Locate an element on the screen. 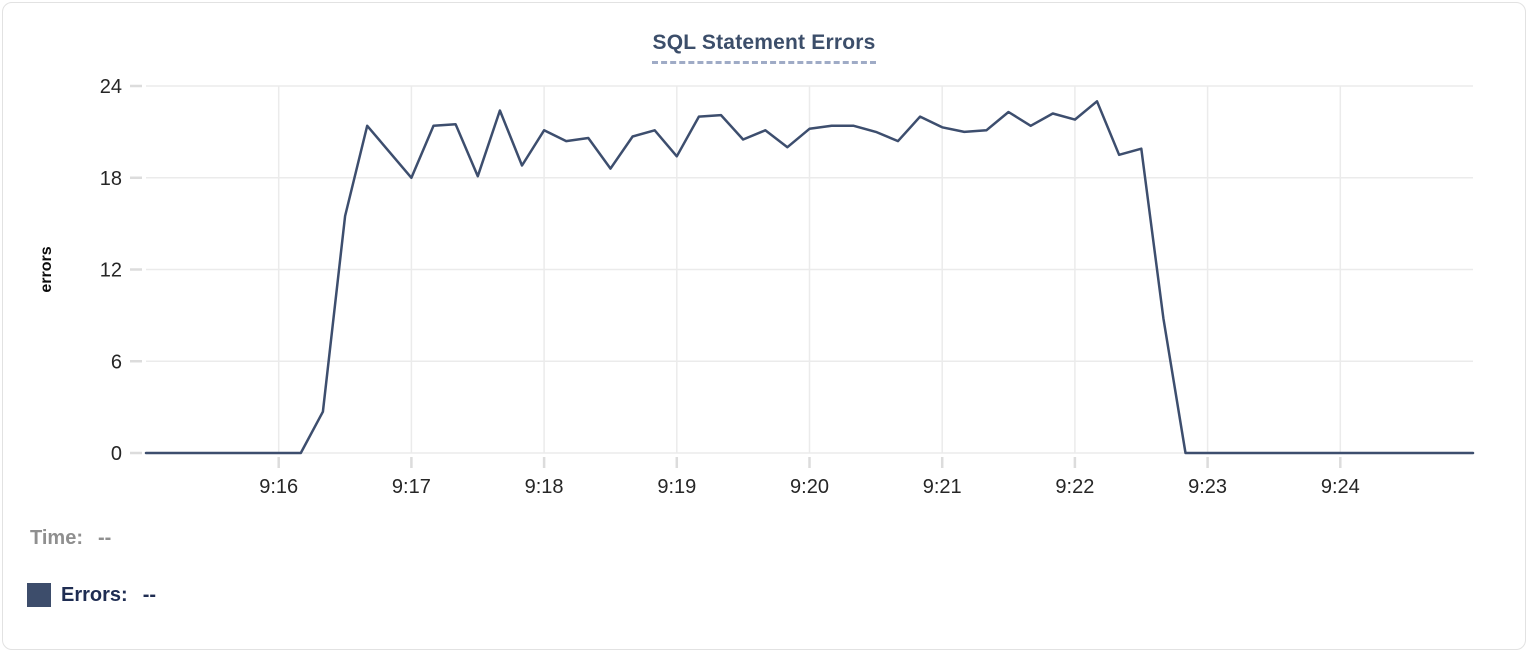 Image resolution: width=1528 pixels, height=652 pixels. hover-readout-time: Time: -- is located at coordinates (70, 538).